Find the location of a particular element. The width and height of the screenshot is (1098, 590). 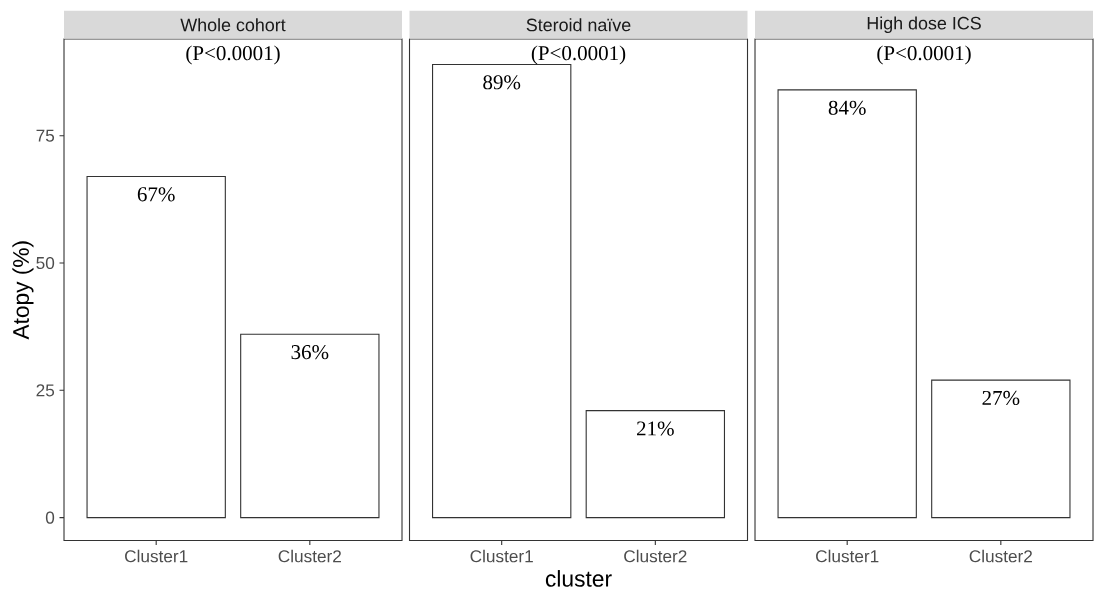

data-label: 67% is located at coordinates (156, 194).